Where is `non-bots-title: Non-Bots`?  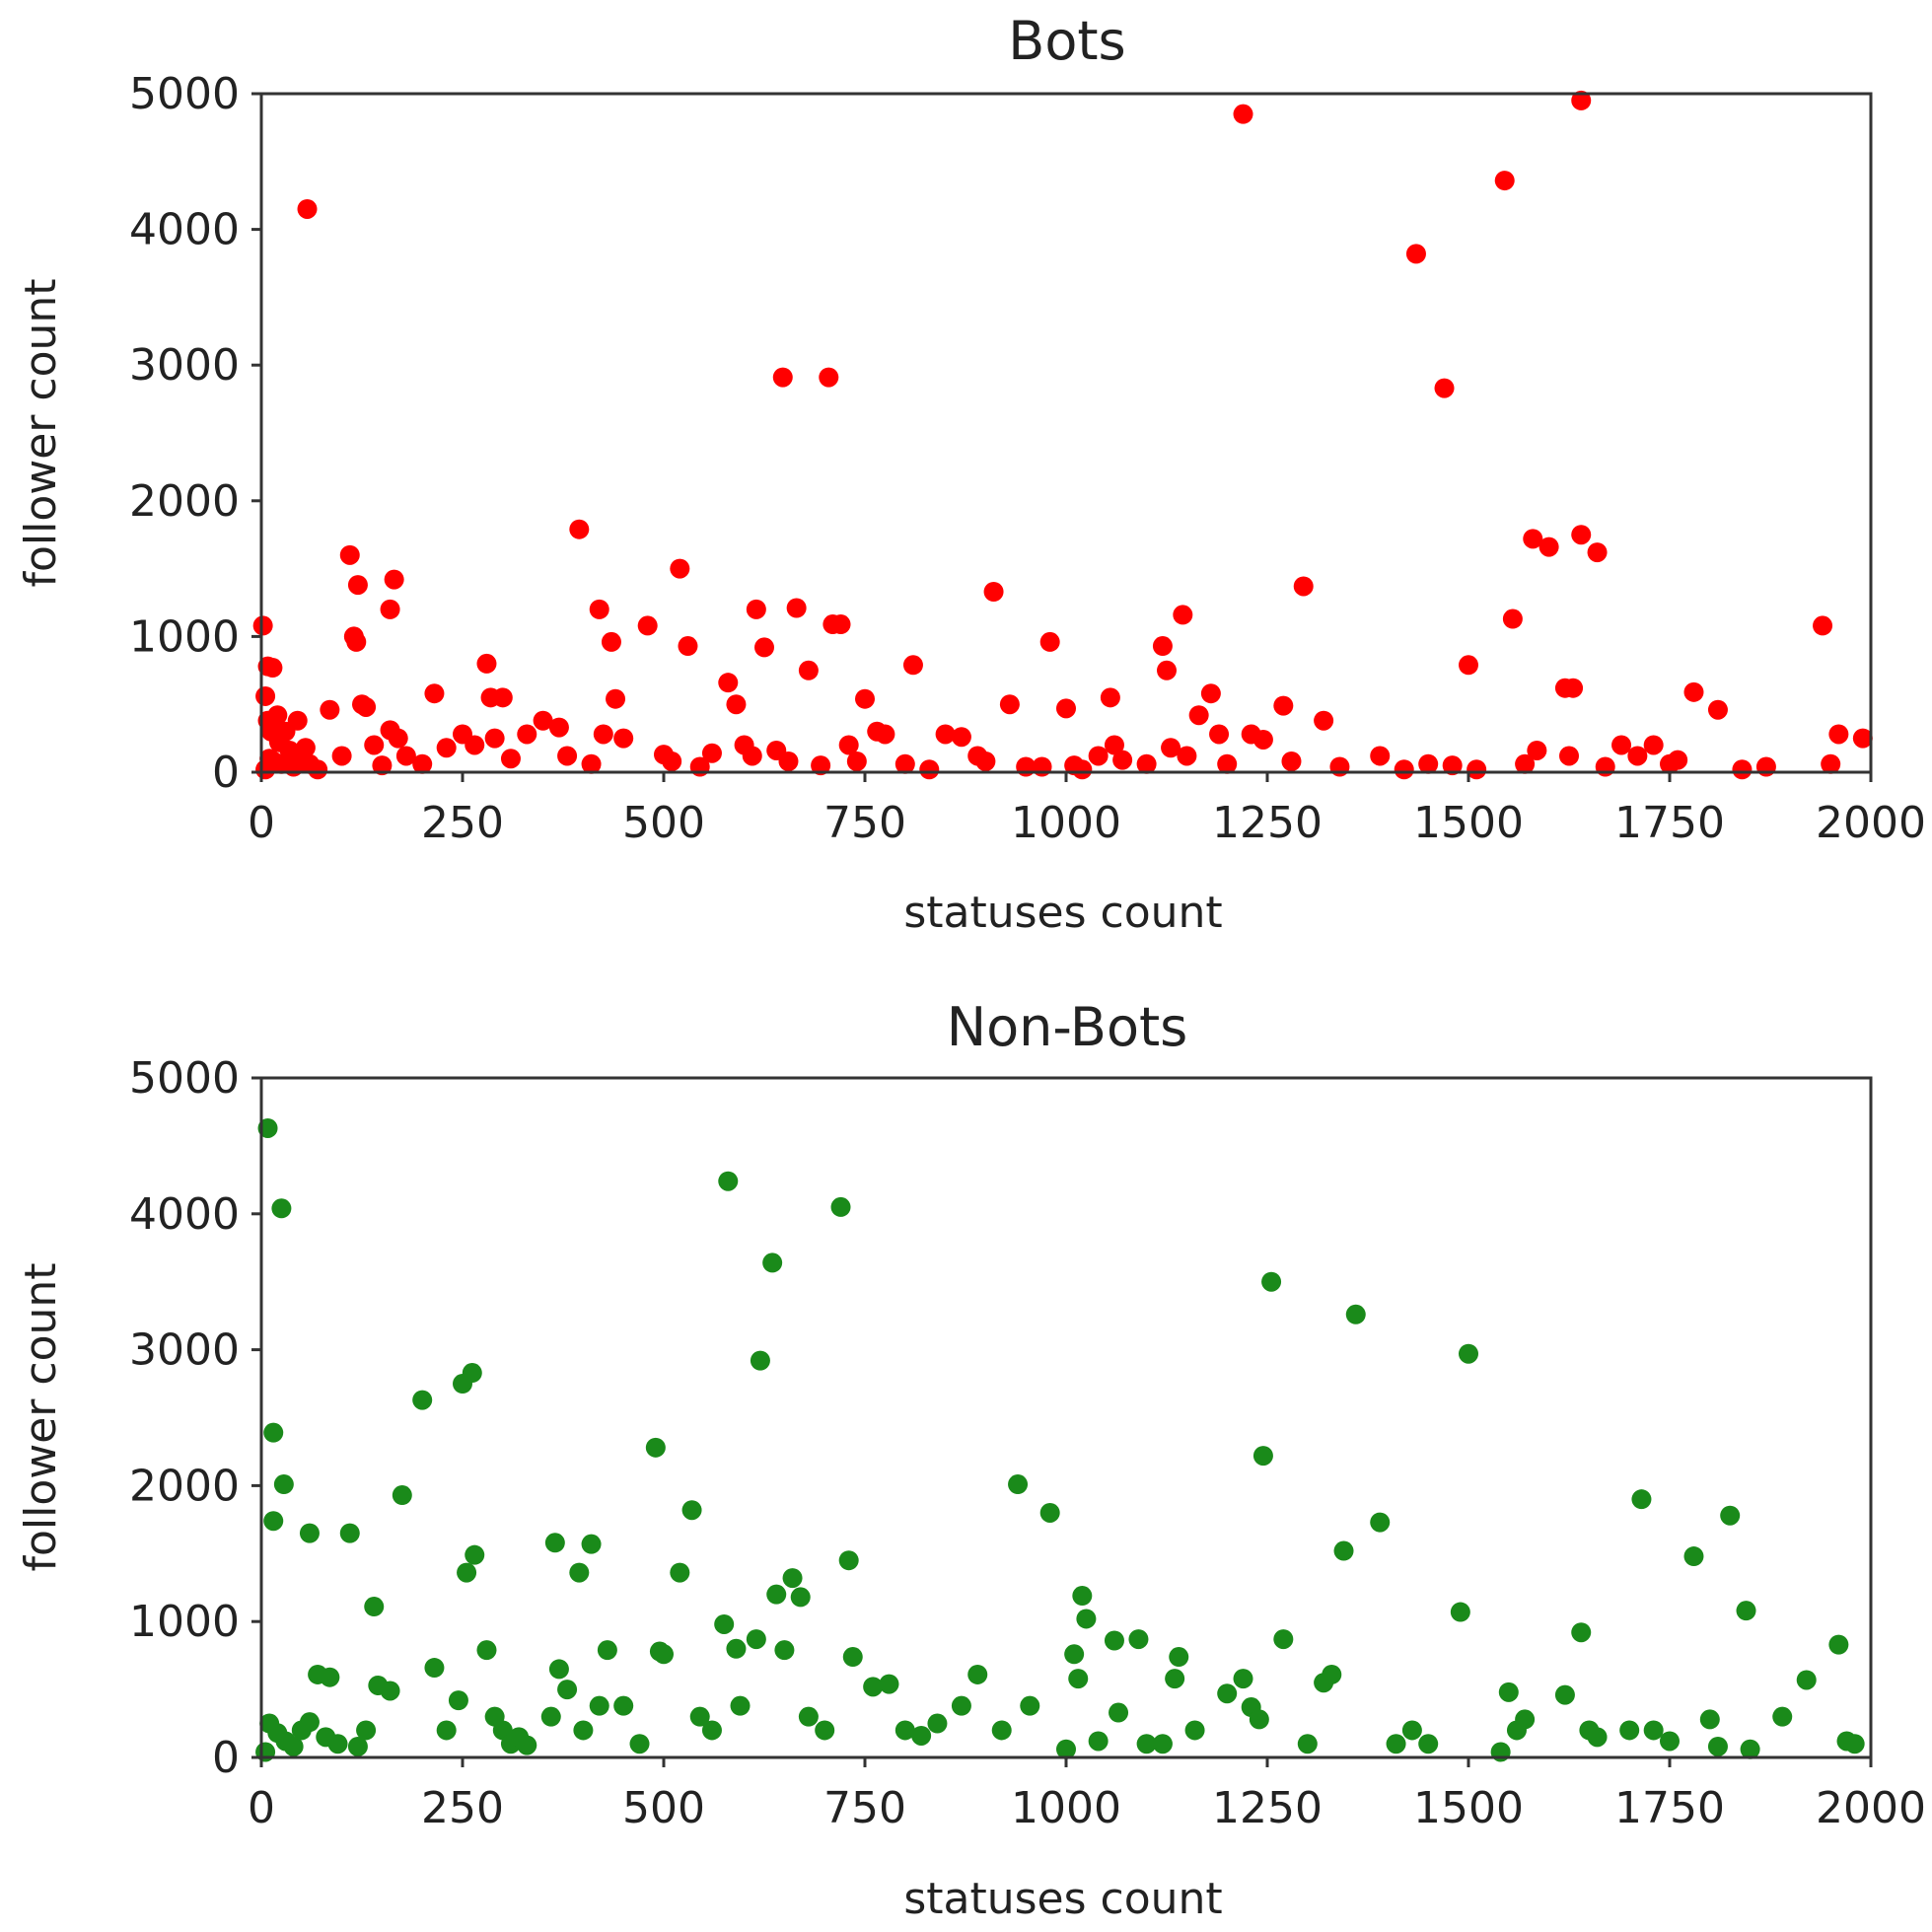
non-bots-title: Non-Bots is located at coordinates (1067, 1027).